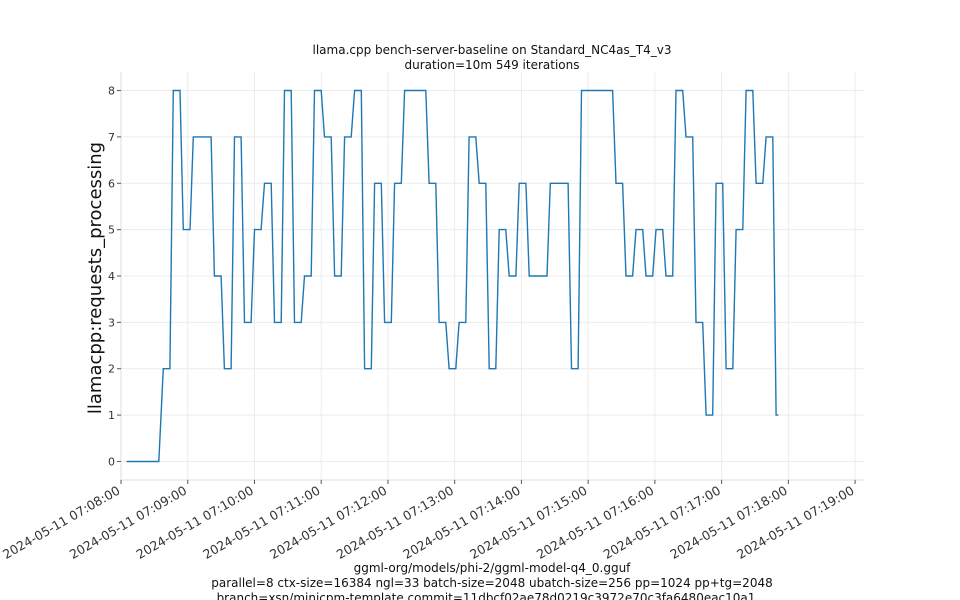 This screenshot has height=600, width=960. I want to click on y-tick-label: 2, so click(111, 369).